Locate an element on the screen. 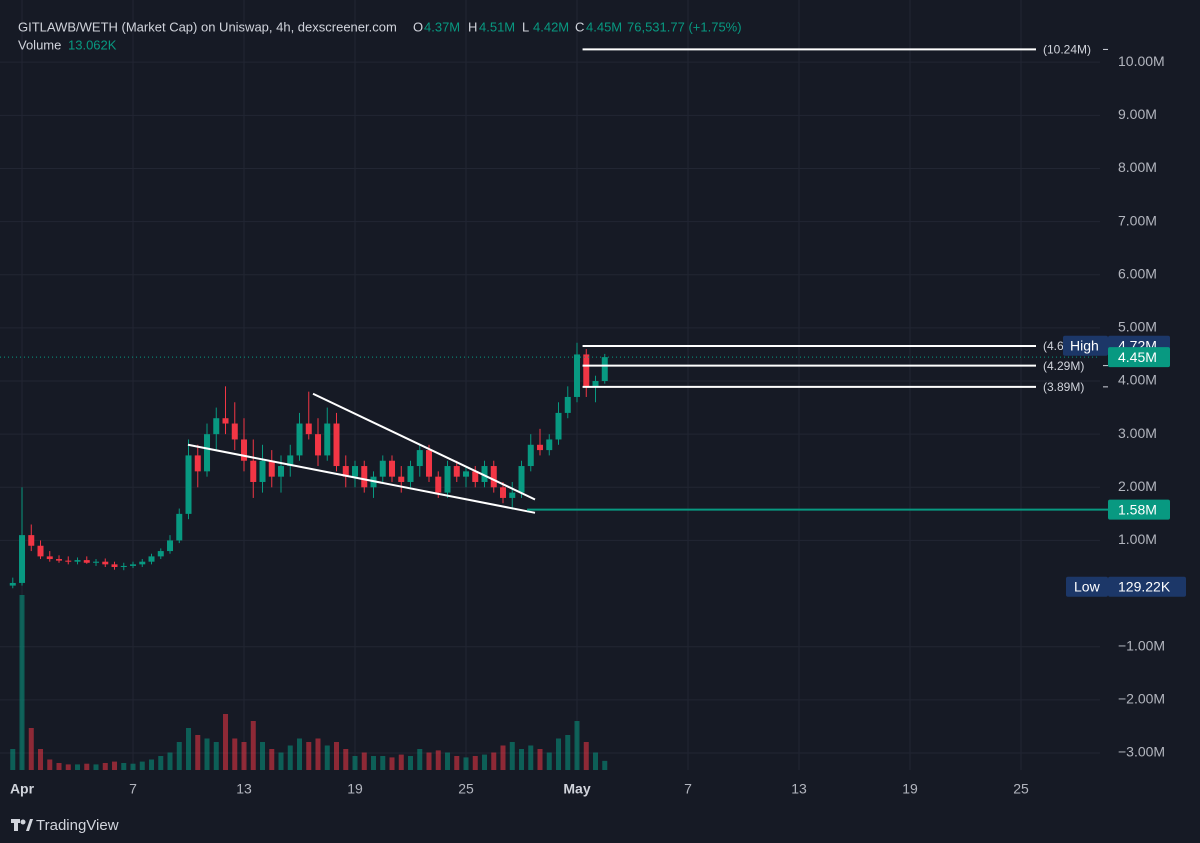 This screenshot has width=1200, height=843. y-tick-label: 2.00M is located at coordinates (1137, 486).